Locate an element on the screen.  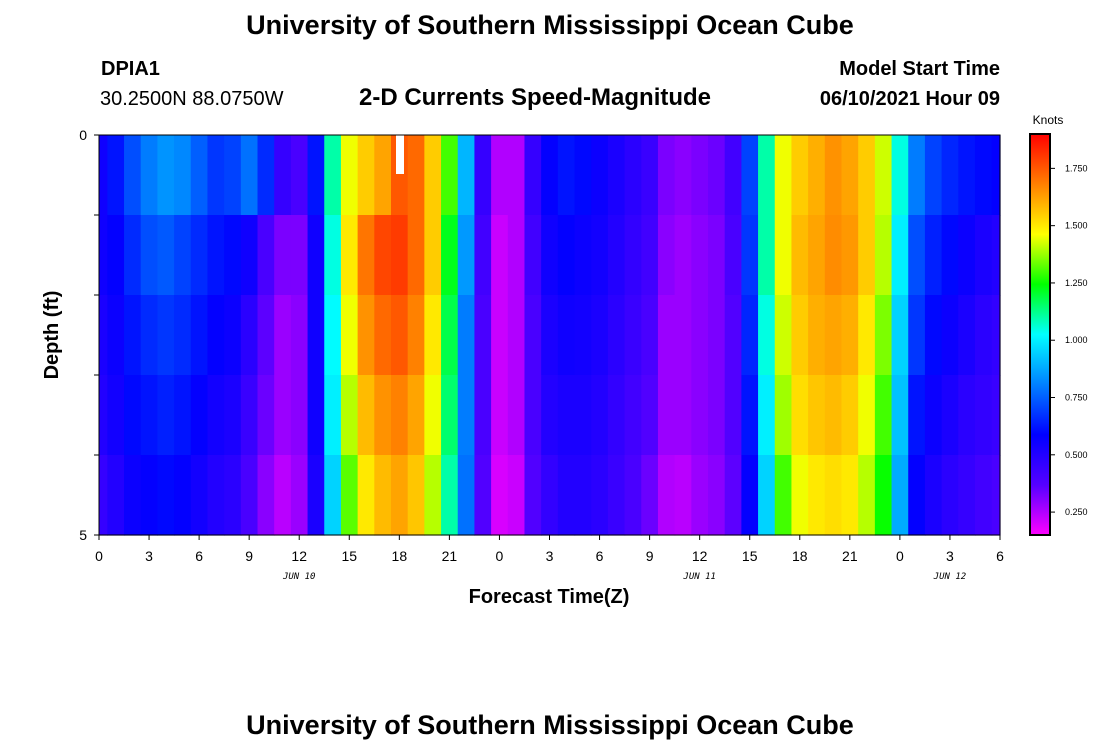
x-tick-label: 21 is located at coordinates (850, 556).